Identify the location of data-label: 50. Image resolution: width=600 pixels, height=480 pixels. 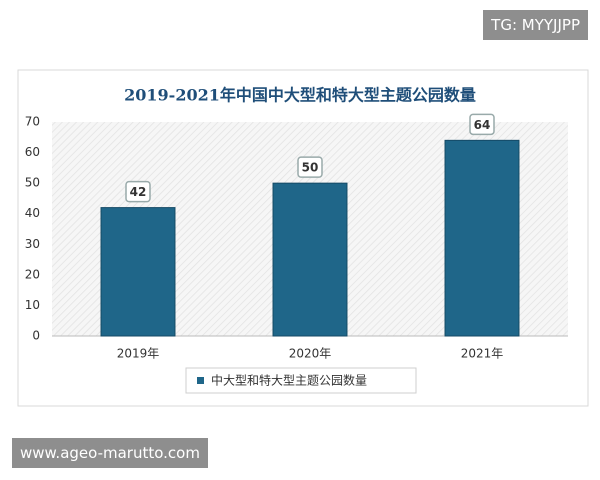
(310, 168).